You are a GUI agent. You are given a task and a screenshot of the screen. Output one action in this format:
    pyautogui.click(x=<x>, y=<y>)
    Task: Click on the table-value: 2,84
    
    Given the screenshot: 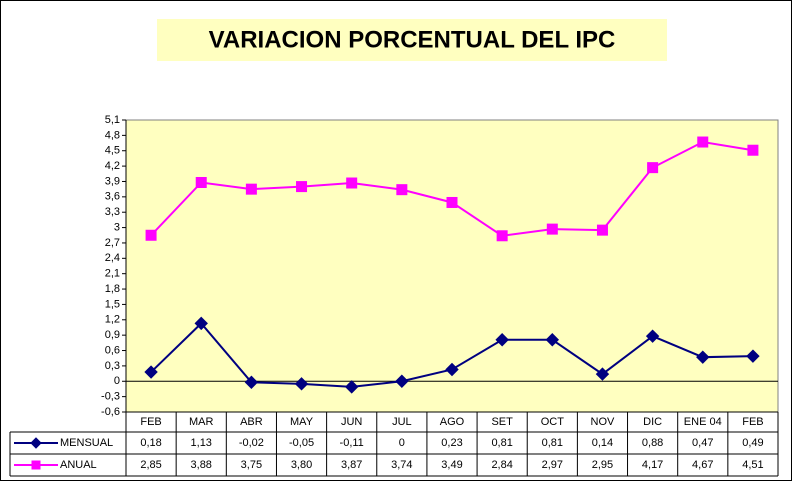 What is the action you would take?
    pyautogui.click(x=501, y=465)
    